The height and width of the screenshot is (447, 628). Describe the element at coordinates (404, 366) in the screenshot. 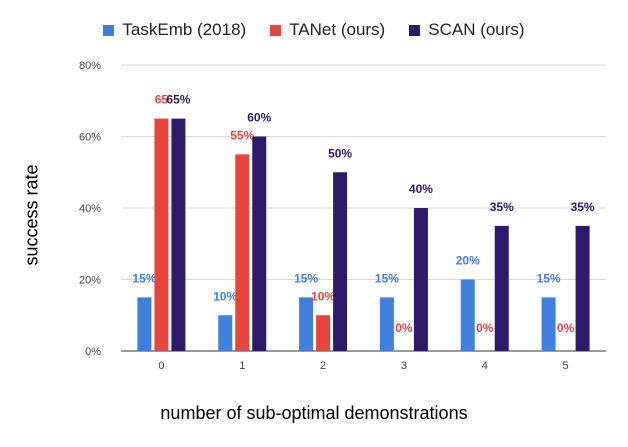

I see `x-tick-label: 3` at that location.